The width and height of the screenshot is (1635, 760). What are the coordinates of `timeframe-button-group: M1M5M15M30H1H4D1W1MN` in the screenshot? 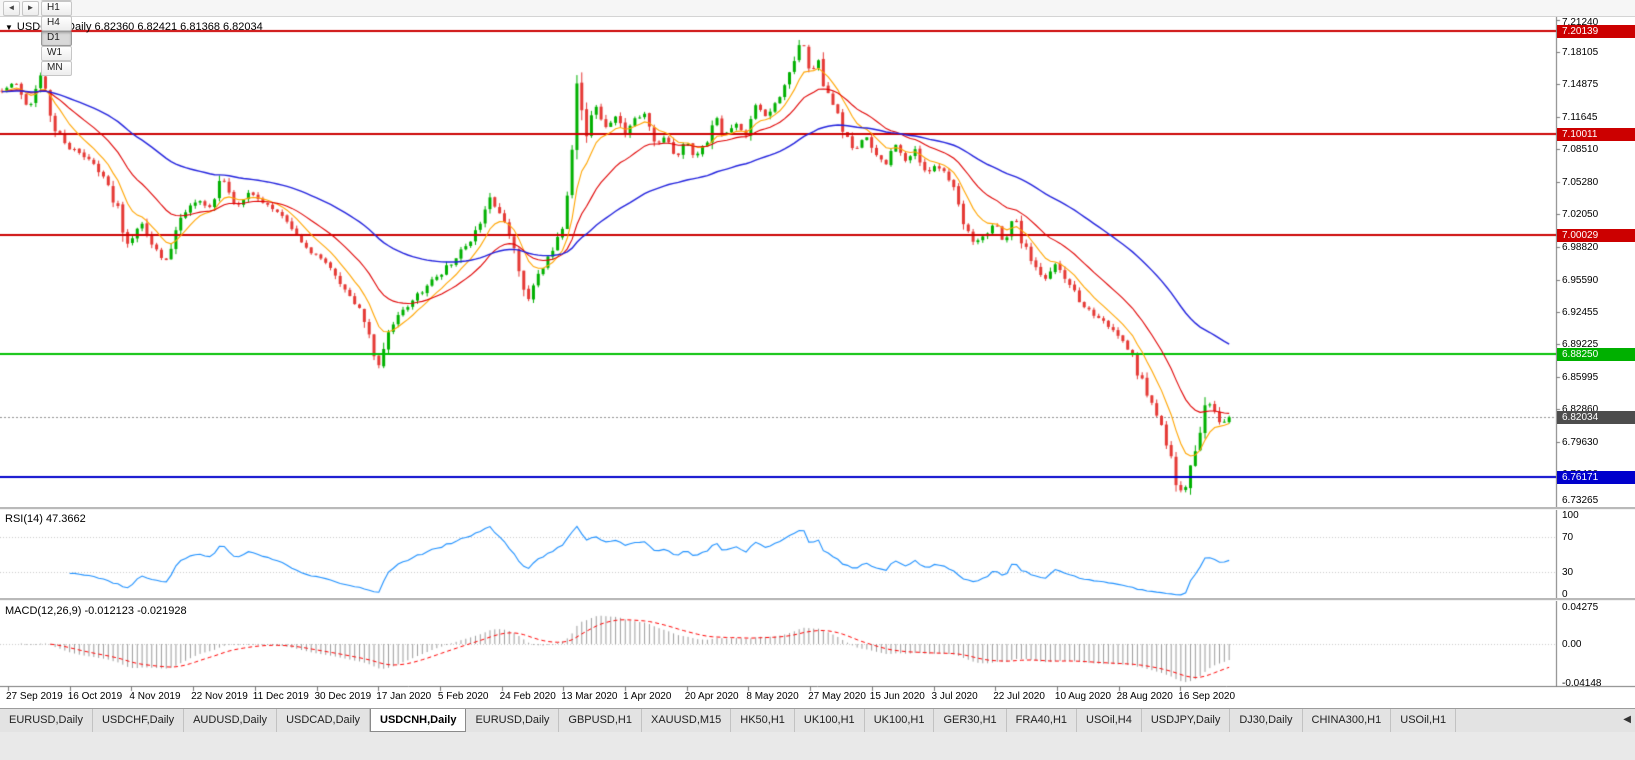 It's located at (57, 38).